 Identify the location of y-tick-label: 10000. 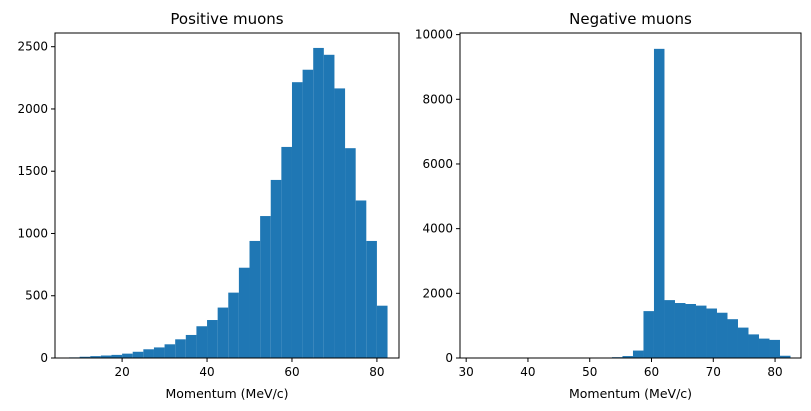
(434, 35).